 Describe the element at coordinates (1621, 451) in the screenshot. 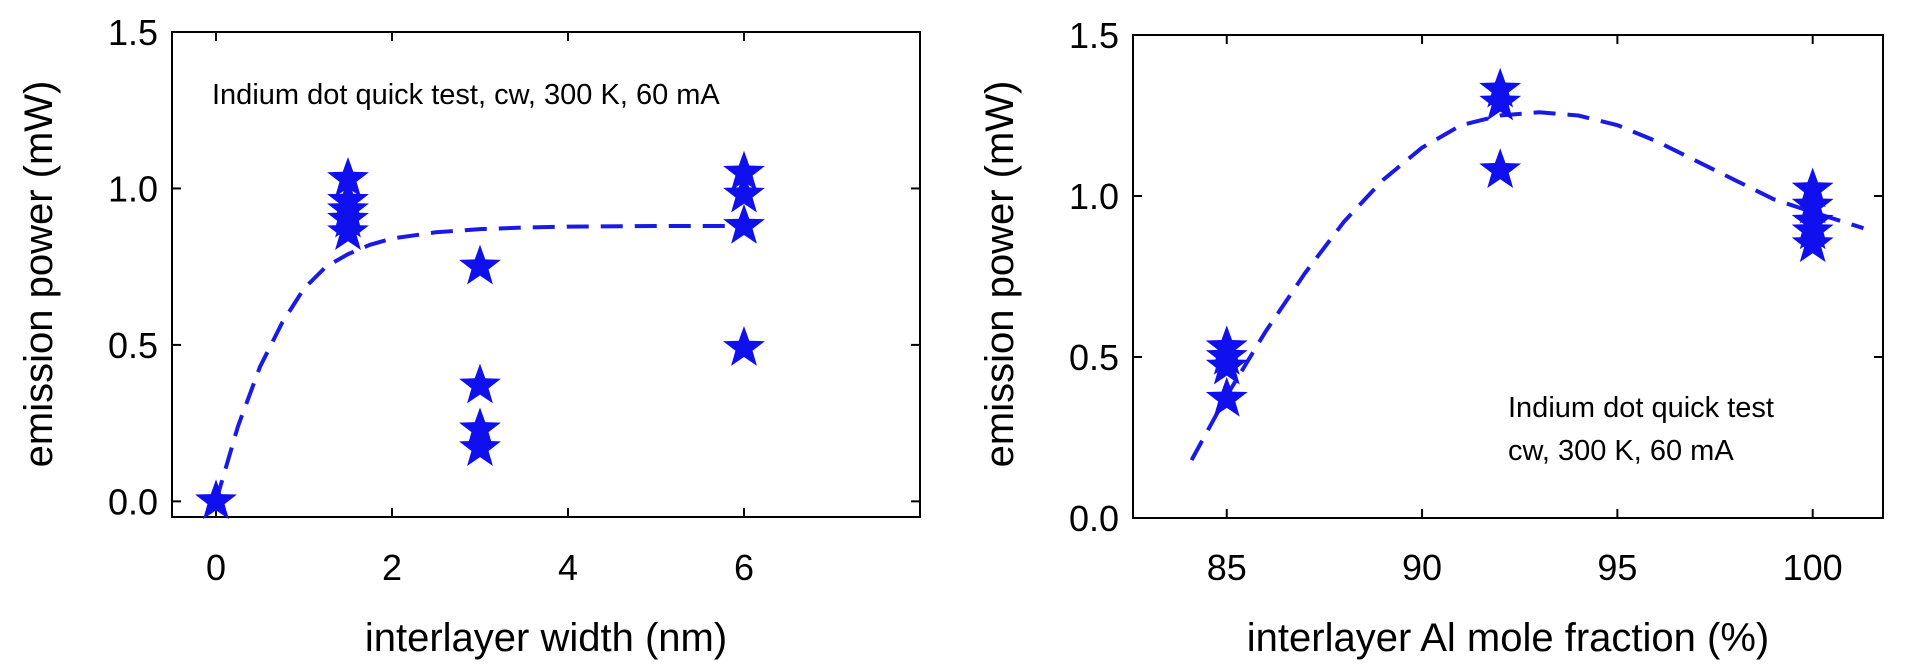

I see `annotation-right-line-2: cw, 300 K, 60 mA` at that location.